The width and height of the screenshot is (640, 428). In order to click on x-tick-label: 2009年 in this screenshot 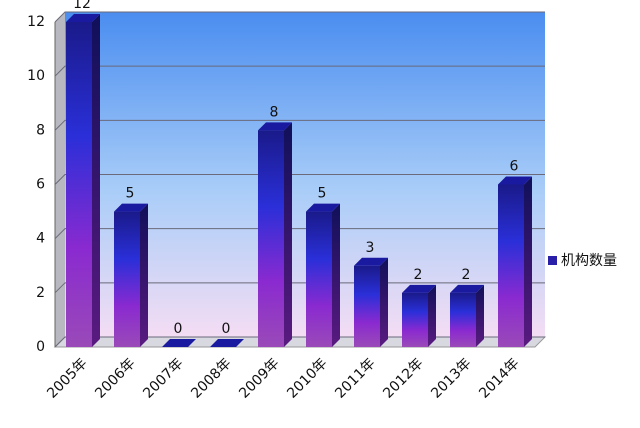, I will do `click(259, 378)`.